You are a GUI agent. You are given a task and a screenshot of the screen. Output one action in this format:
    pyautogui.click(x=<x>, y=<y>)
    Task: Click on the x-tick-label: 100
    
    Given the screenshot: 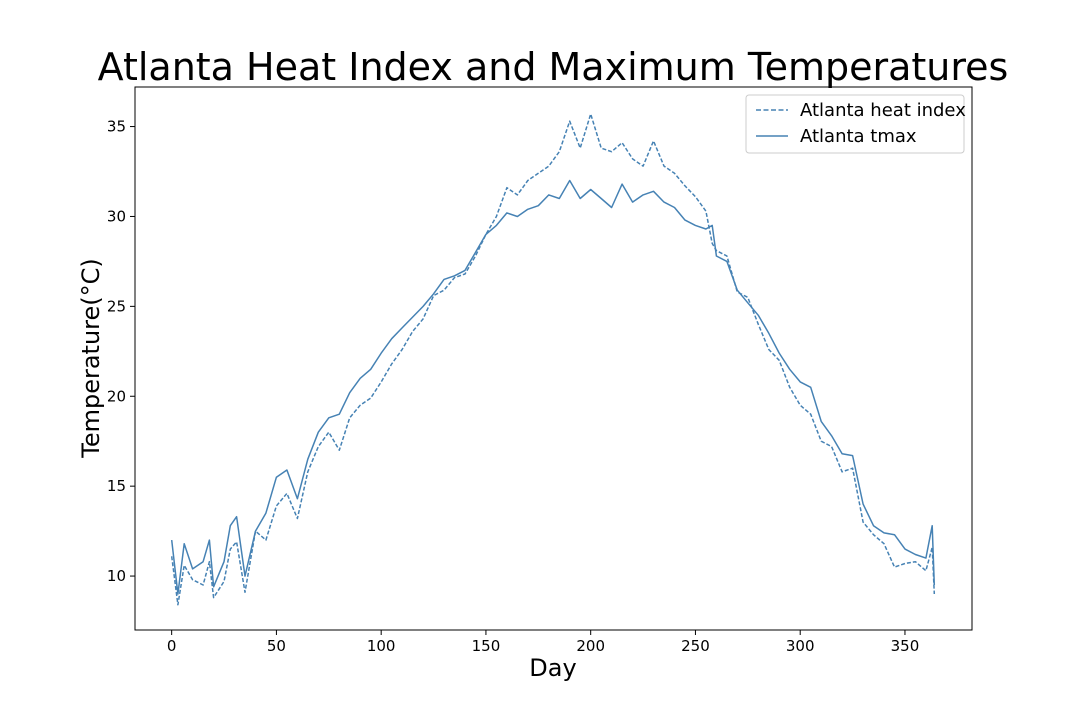 What is the action you would take?
    pyautogui.click(x=381, y=646)
    